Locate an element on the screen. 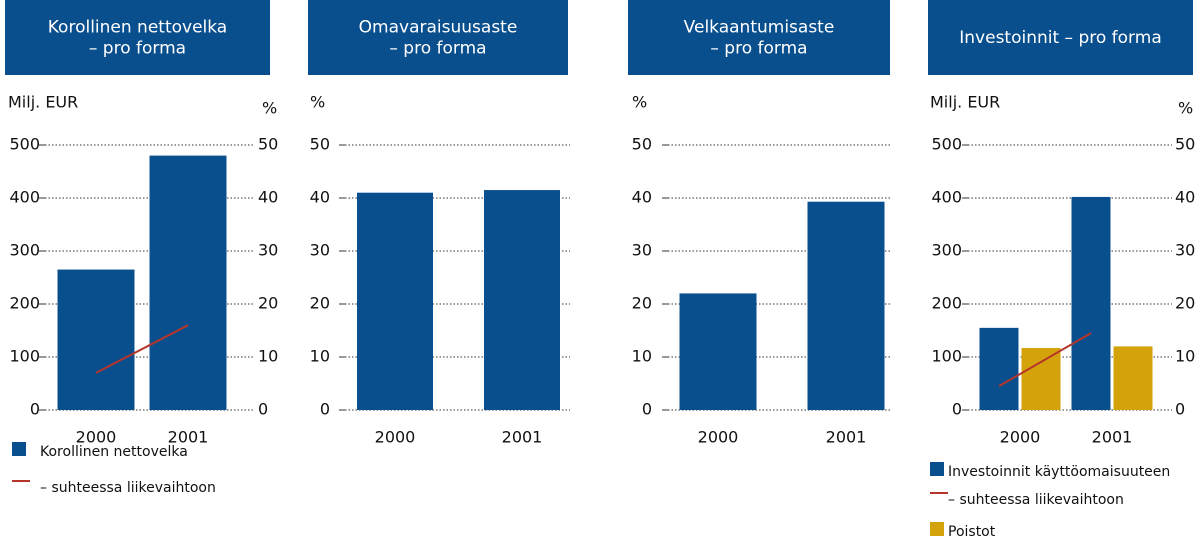  chart-title: Velkaantumisaste is located at coordinates (759, 28).